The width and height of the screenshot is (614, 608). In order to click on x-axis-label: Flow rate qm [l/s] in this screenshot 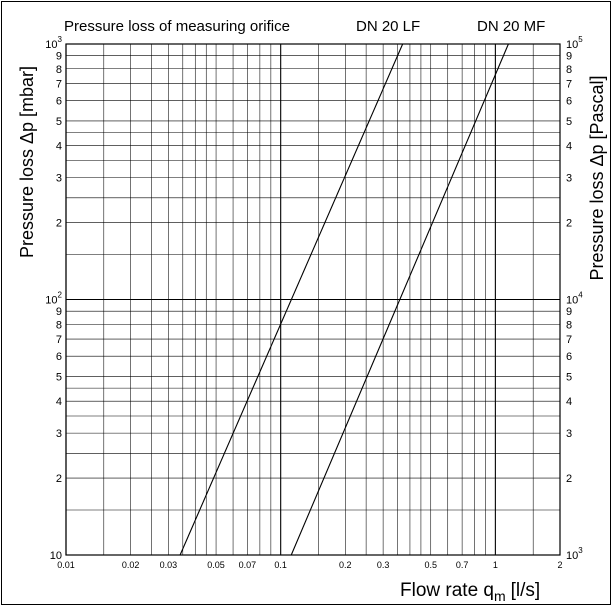, I will do `click(470, 592)`.